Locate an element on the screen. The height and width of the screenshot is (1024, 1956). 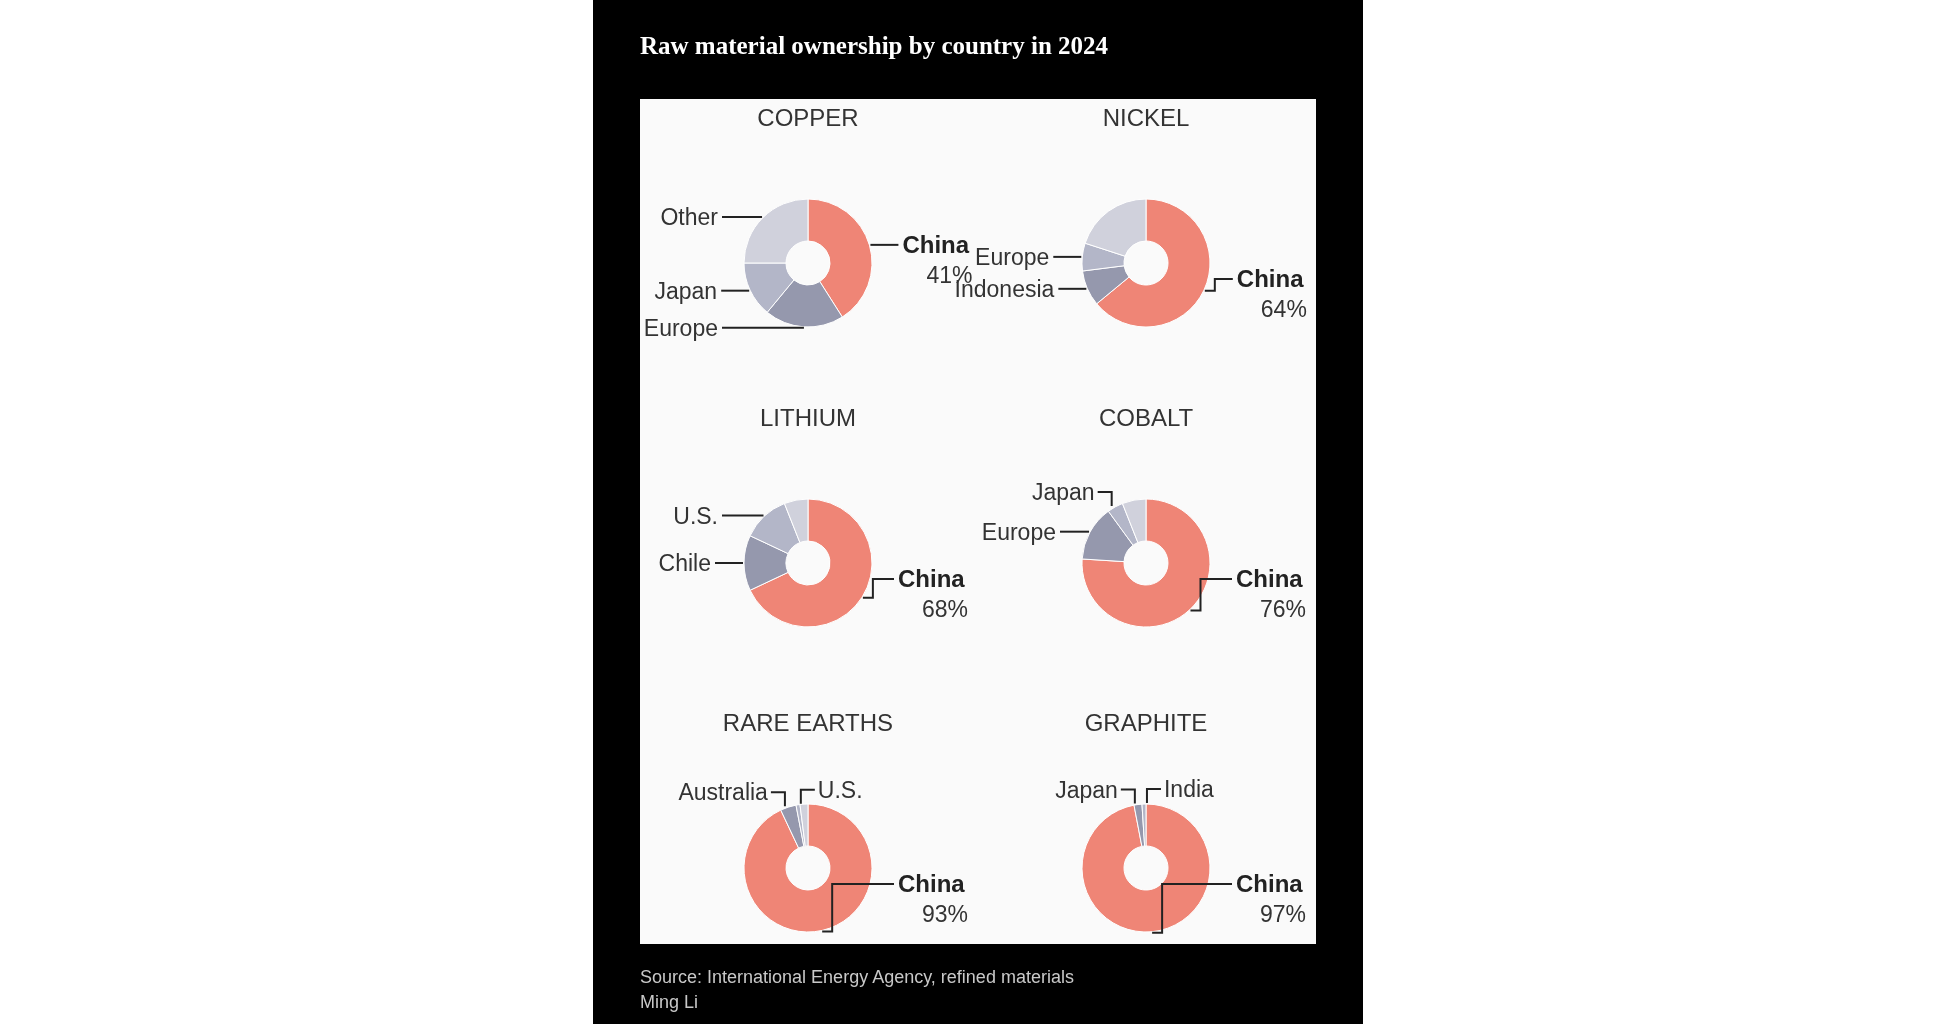
data-label: 76% is located at coordinates (1283, 609).